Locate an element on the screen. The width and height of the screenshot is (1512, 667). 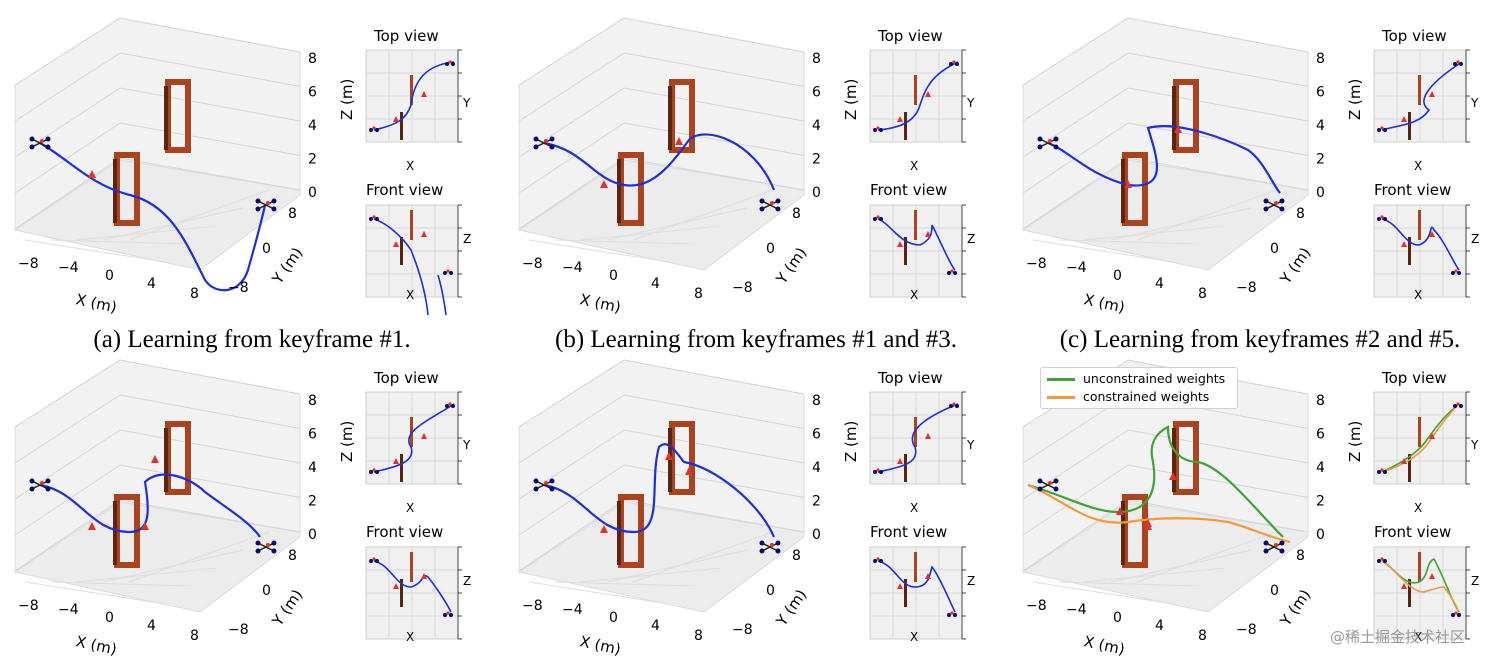
legend-swatch-unconstrained is located at coordinates (1061, 379).